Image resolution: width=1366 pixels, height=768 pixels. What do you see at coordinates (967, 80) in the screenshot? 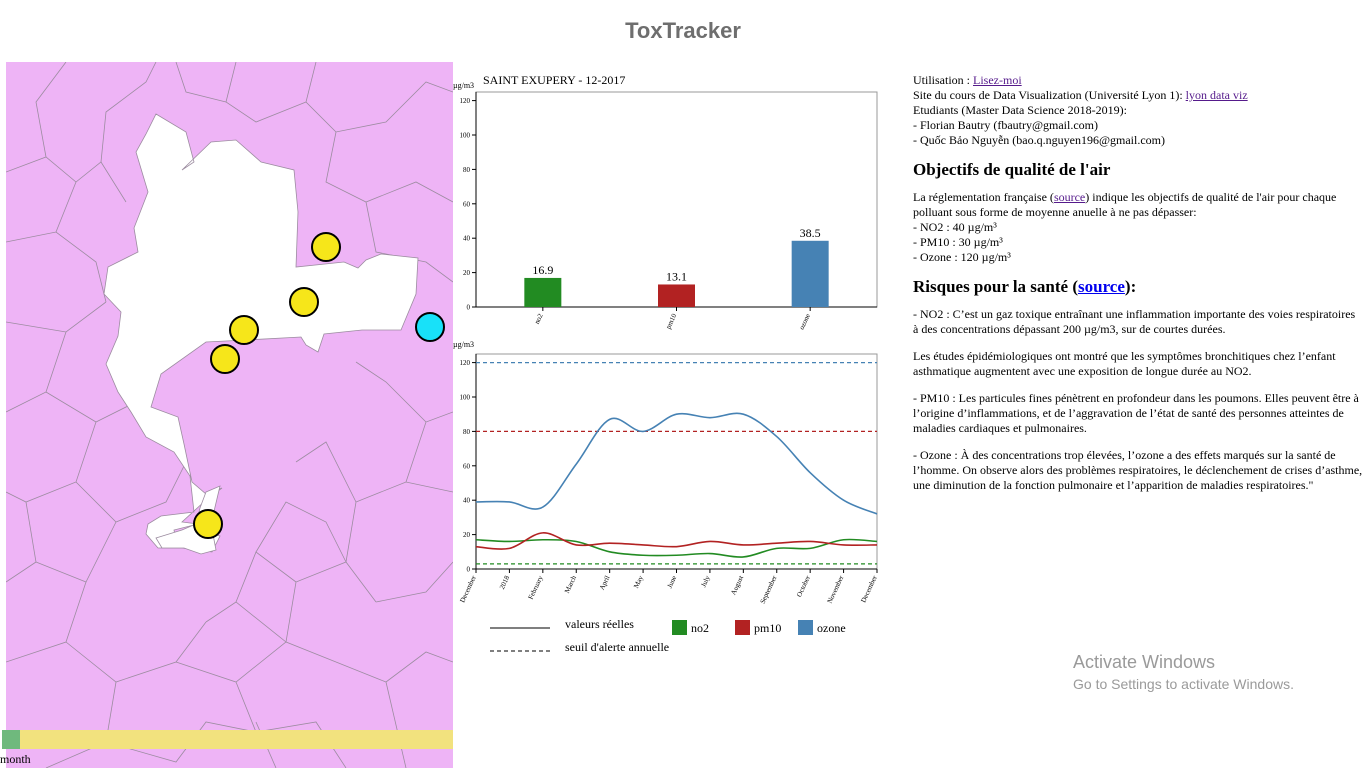
I see `usage-line: Utilisation : Lisez-moi` at bounding box center [967, 80].